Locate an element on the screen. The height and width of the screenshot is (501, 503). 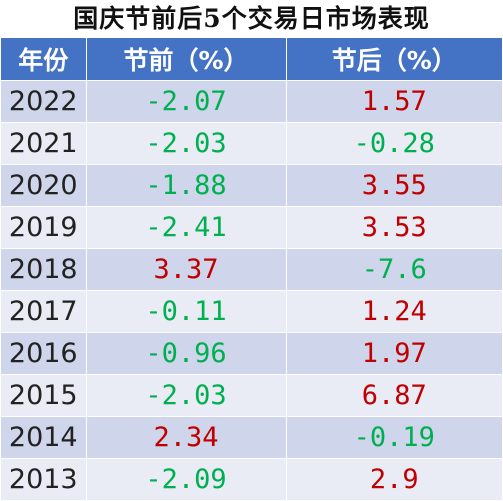
table-row: 2015 -2.03 6.87 is located at coordinates (251, 395).